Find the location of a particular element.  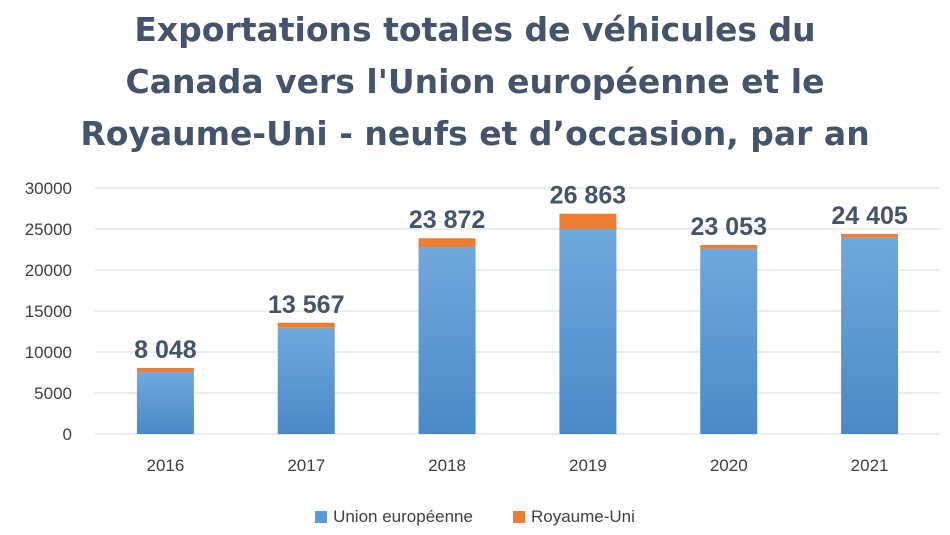

bar-eu-2021 is located at coordinates (870, 335).